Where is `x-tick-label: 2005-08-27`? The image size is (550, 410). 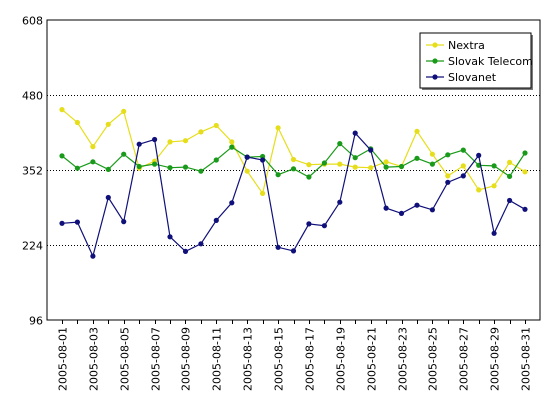 x-tick-label: 2005-08-27 is located at coordinates (464, 359).